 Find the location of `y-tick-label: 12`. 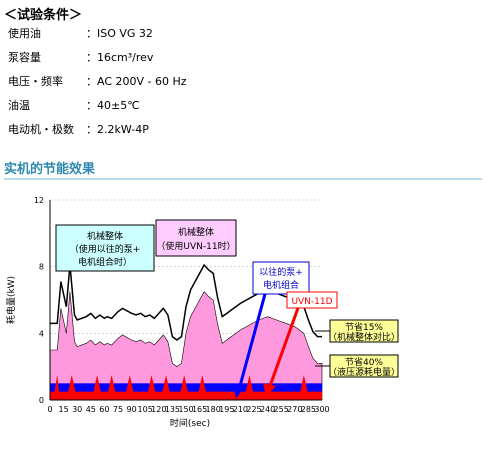

y-tick-label: 12 is located at coordinates (39, 200).